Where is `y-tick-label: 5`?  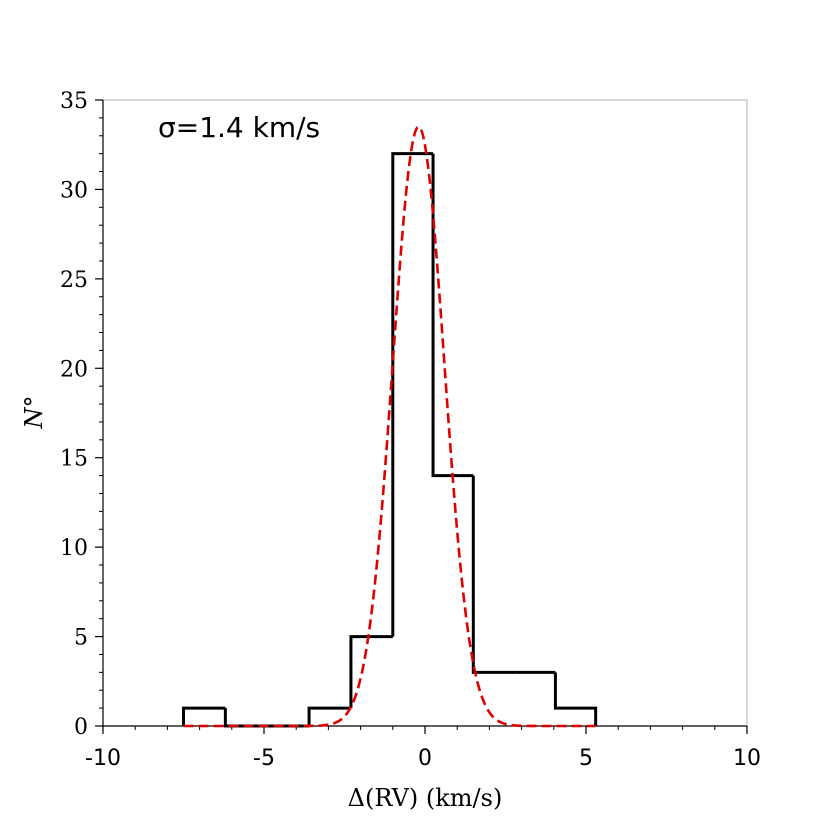 y-tick-label: 5 is located at coordinates (81, 638).